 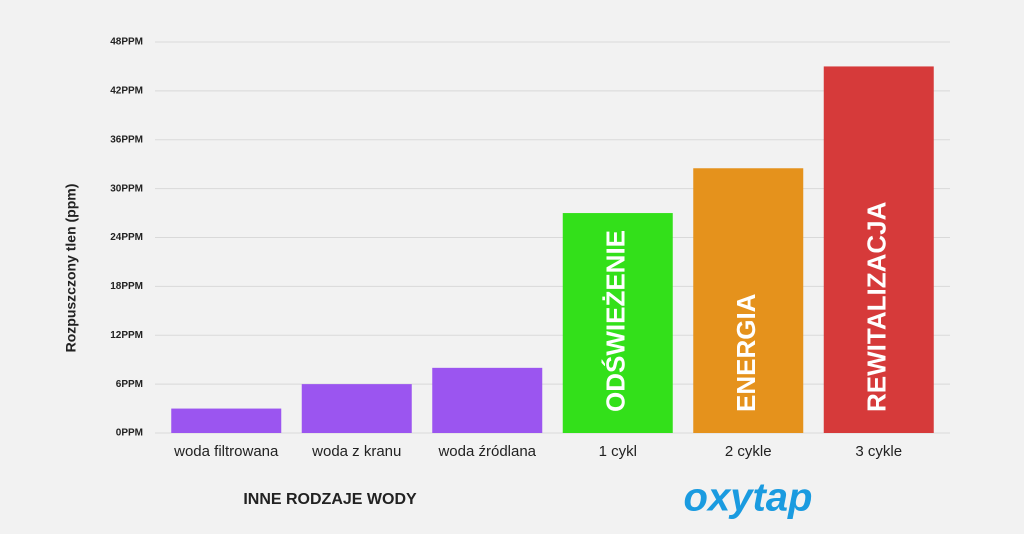 I want to click on logo: oxytap, so click(x=748, y=498).